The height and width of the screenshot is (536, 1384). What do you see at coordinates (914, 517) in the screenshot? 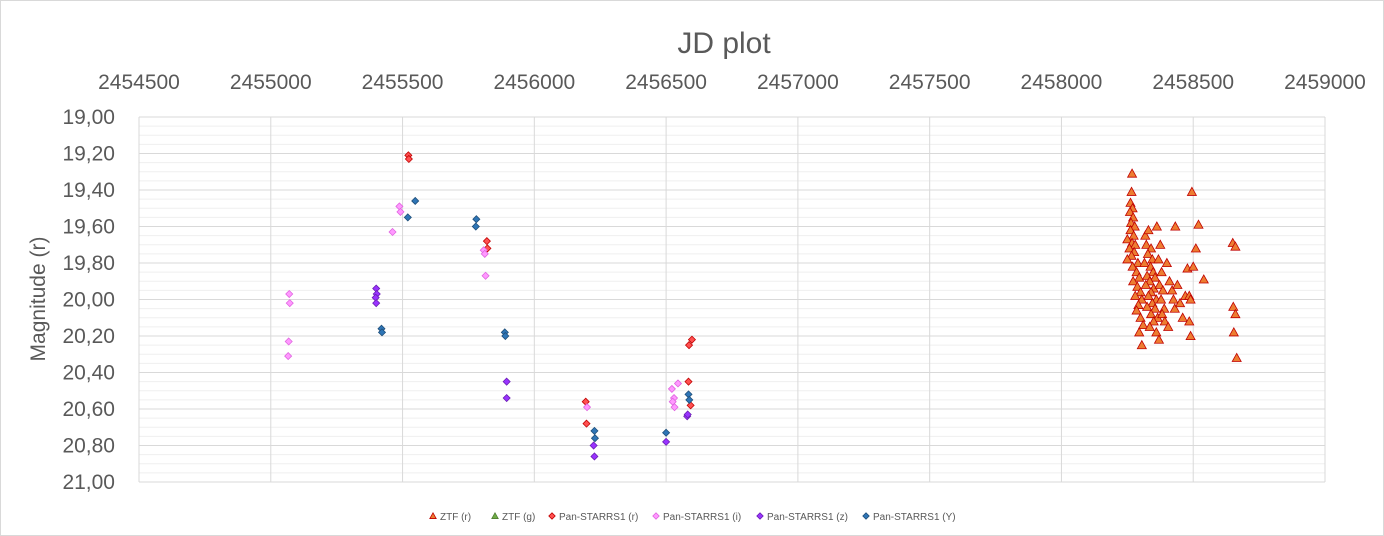
I see `legend-label: Pan-STARRS1 (Y)` at bounding box center [914, 517].